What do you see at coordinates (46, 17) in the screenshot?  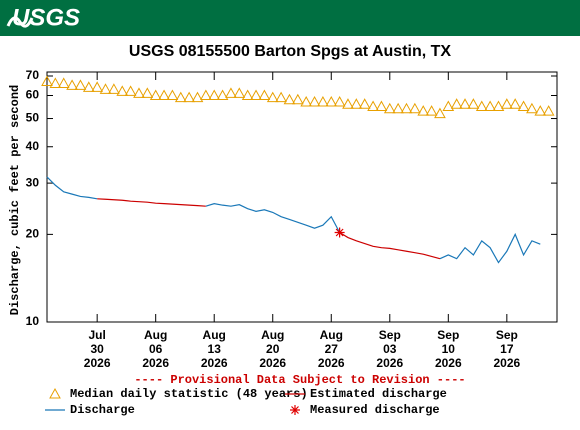 I see `logo: USGS` at bounding box center [46, 17].